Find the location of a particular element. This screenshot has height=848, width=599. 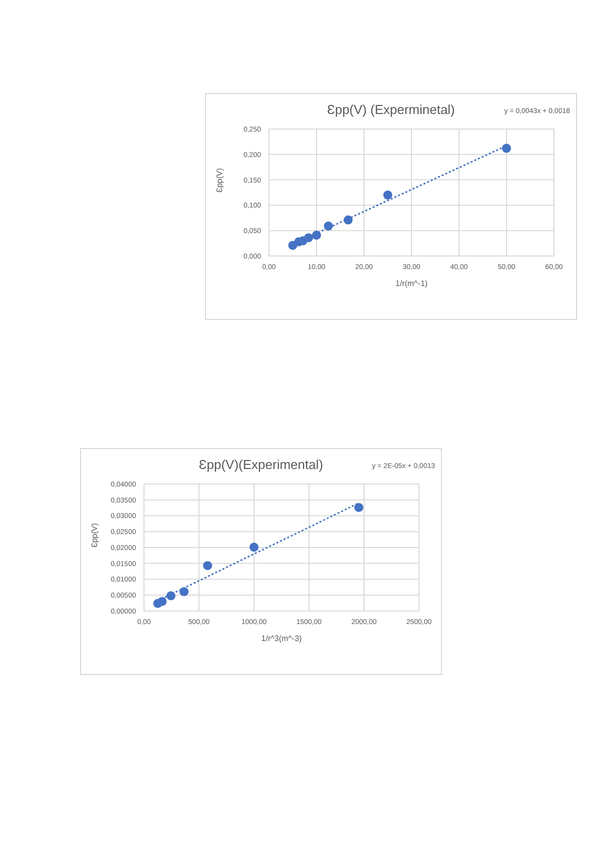

x-axis-title: 1/r^3(m^-3) is located at coordinates (281, 638).